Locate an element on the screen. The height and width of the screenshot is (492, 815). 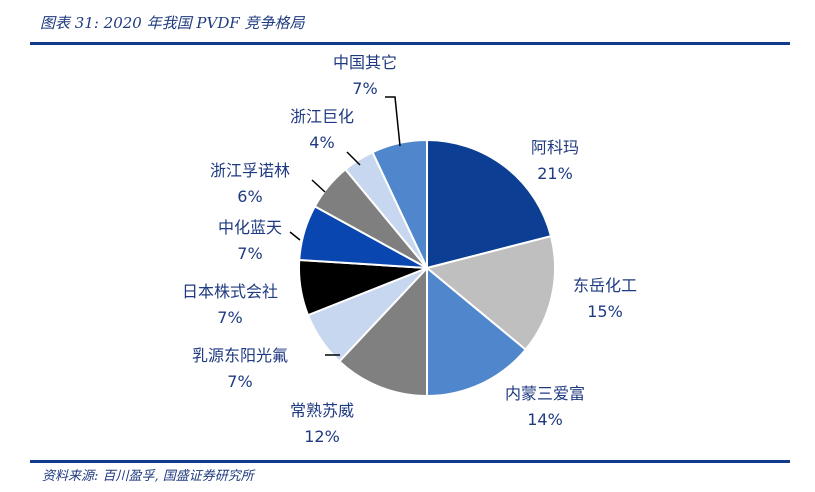
slice-name-label: 浙江巨化 is located at coordinates (322, 116).